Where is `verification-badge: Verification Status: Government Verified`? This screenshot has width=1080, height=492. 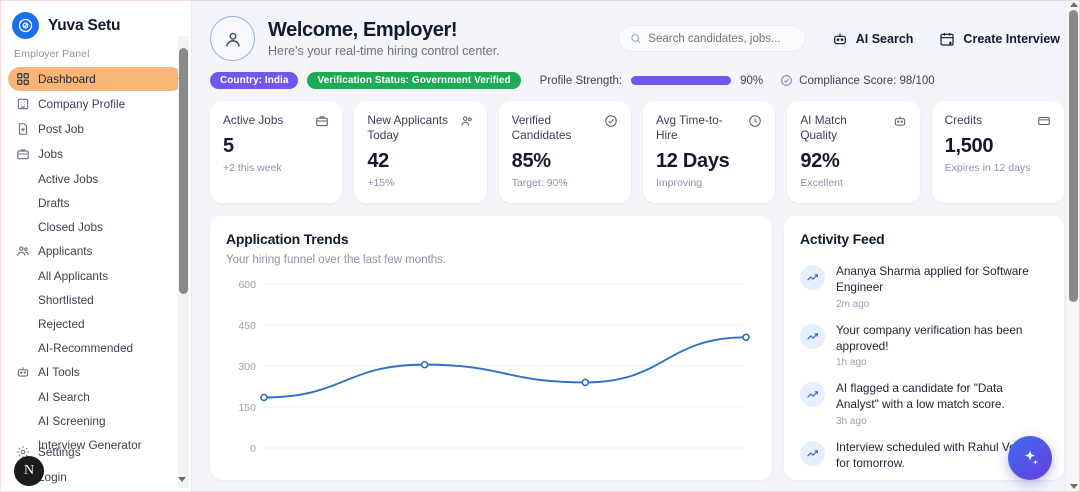
verification-badge: Verification Status: Government Verified is located at coordinates (414, 80).